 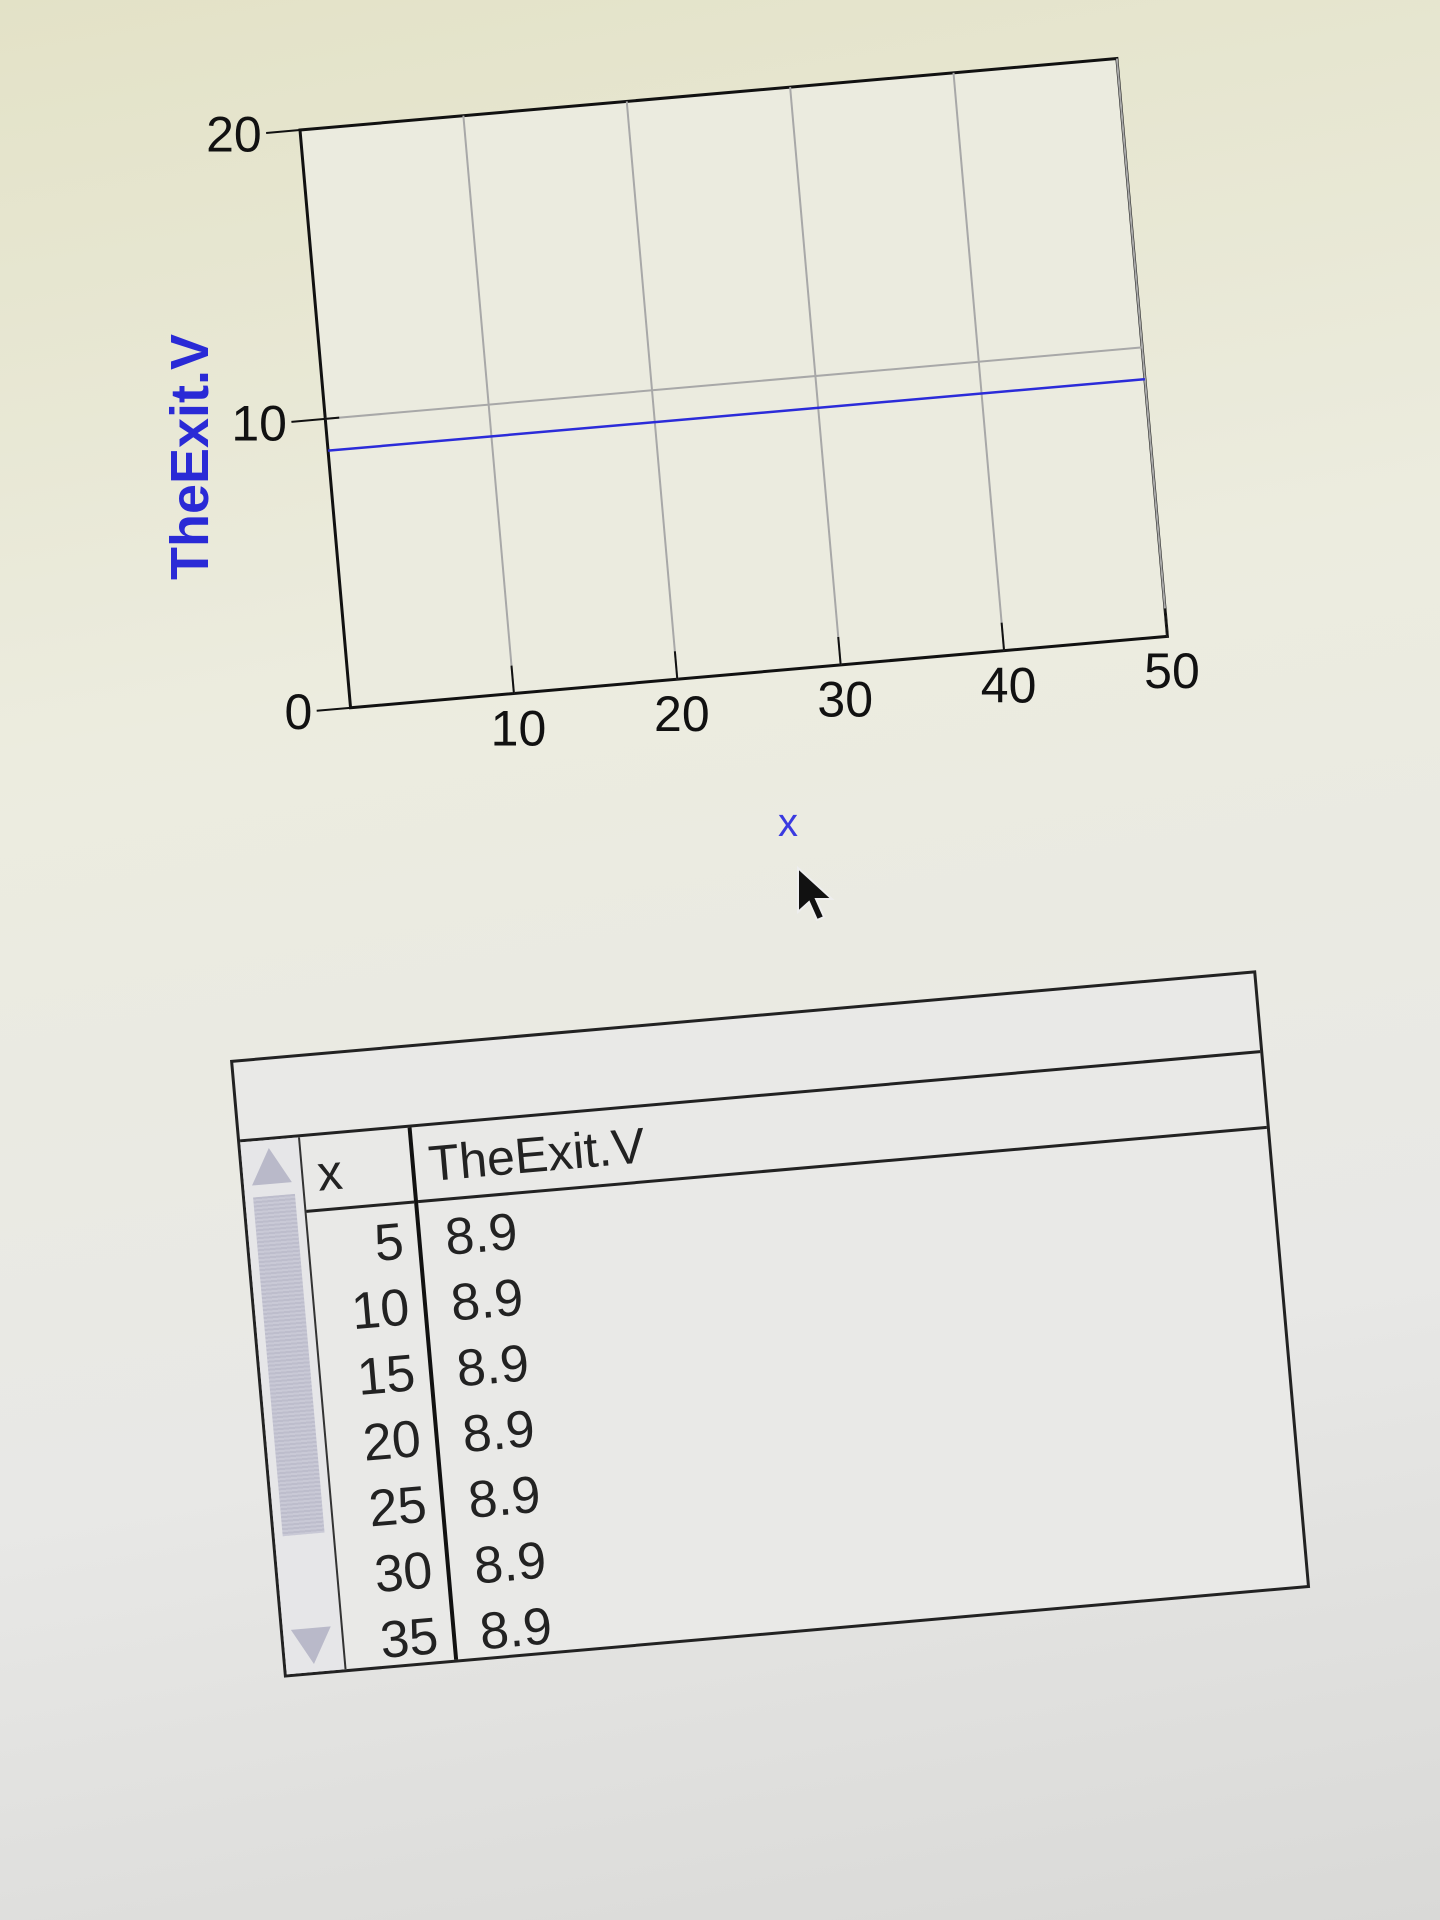 What do you see at coordinates (409, 1638) in the screenshot?
I see `table-cell: 35` at bounding box center [409, 1638].